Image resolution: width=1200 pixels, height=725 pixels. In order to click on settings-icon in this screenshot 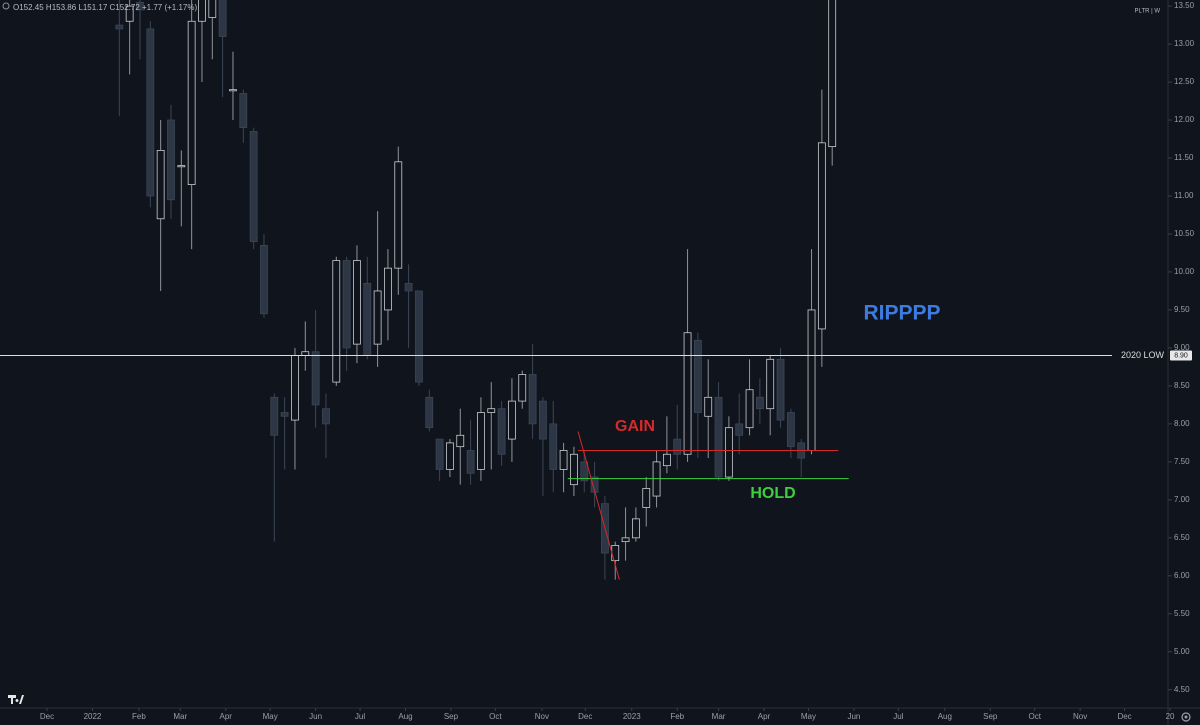, I will do `click(1186, 717)`.